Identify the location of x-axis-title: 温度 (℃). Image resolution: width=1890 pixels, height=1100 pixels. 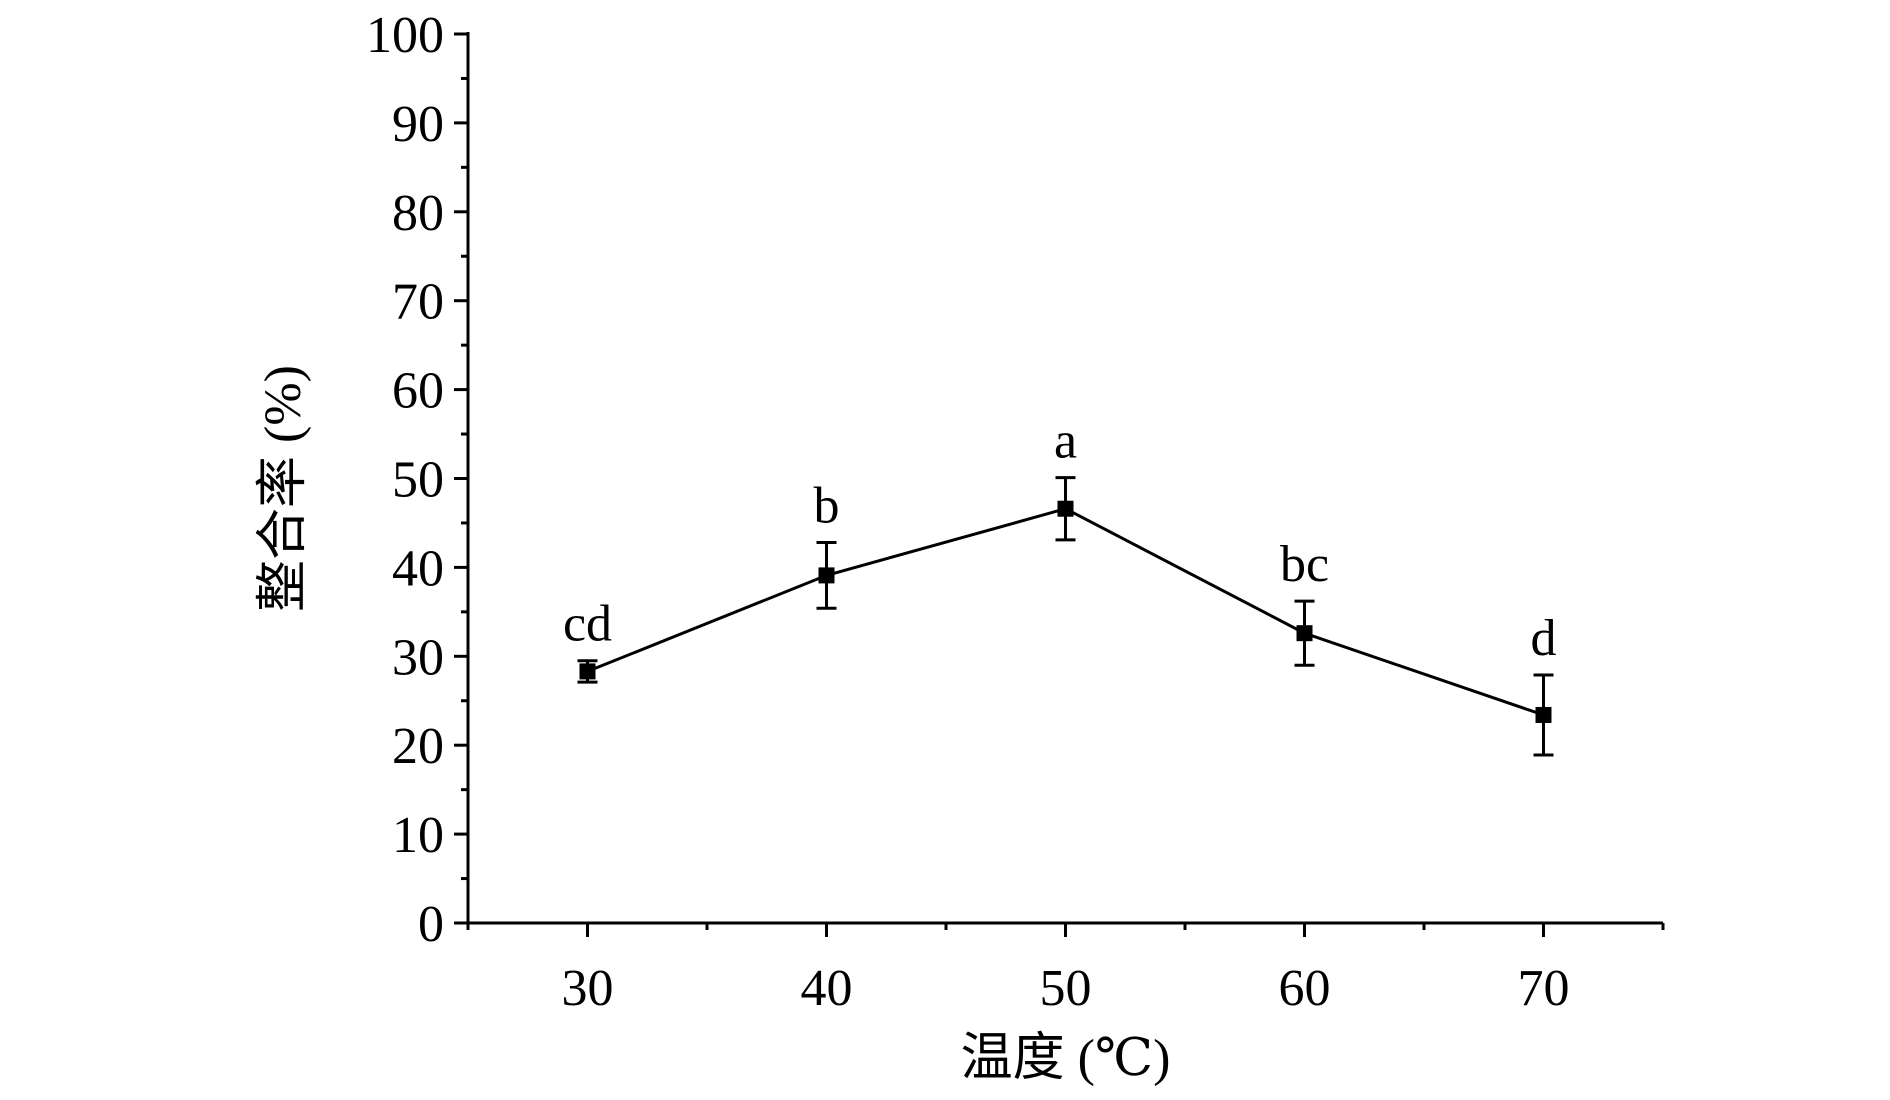
(1066, 1058).